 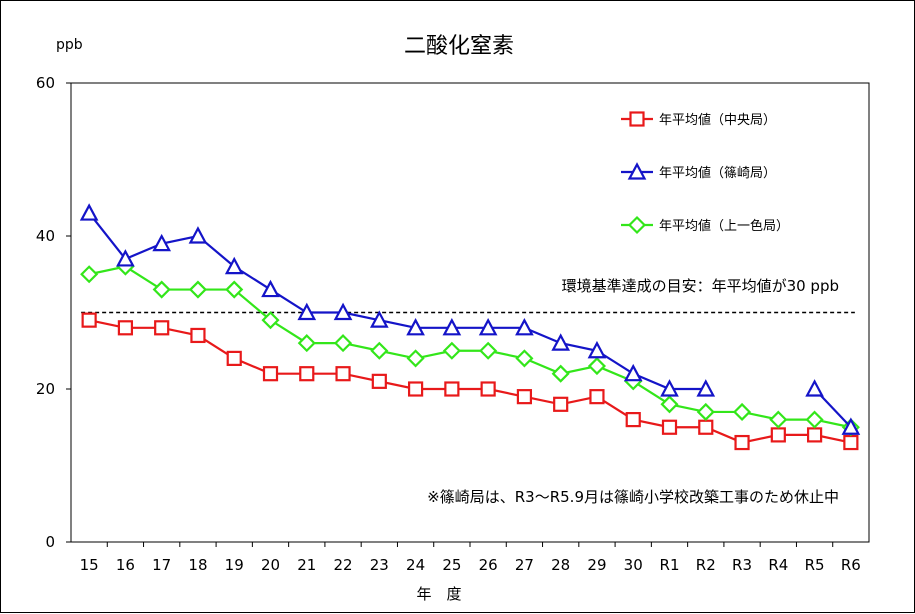 I want to click on x-tick-label: 19, so click(x=234, y=565).